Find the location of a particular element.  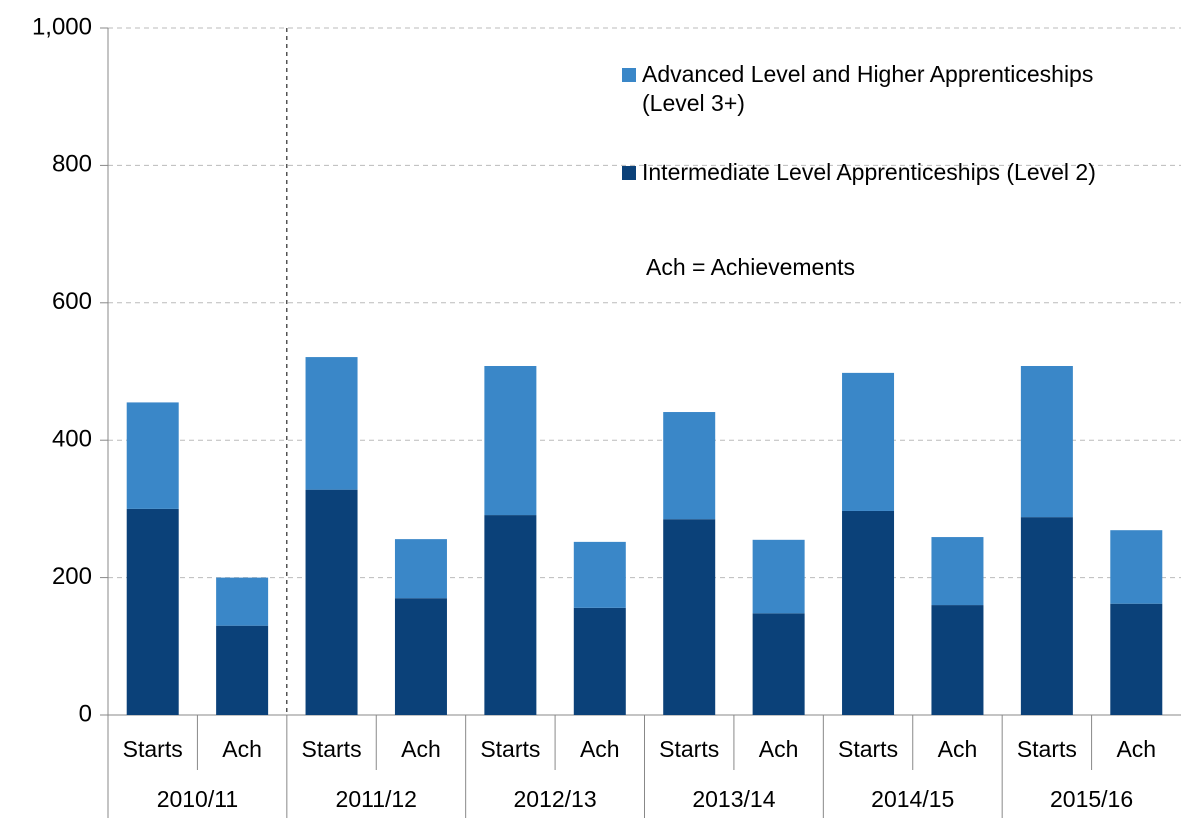

y-tick-label: 600 is located at coordinates (72, 301).